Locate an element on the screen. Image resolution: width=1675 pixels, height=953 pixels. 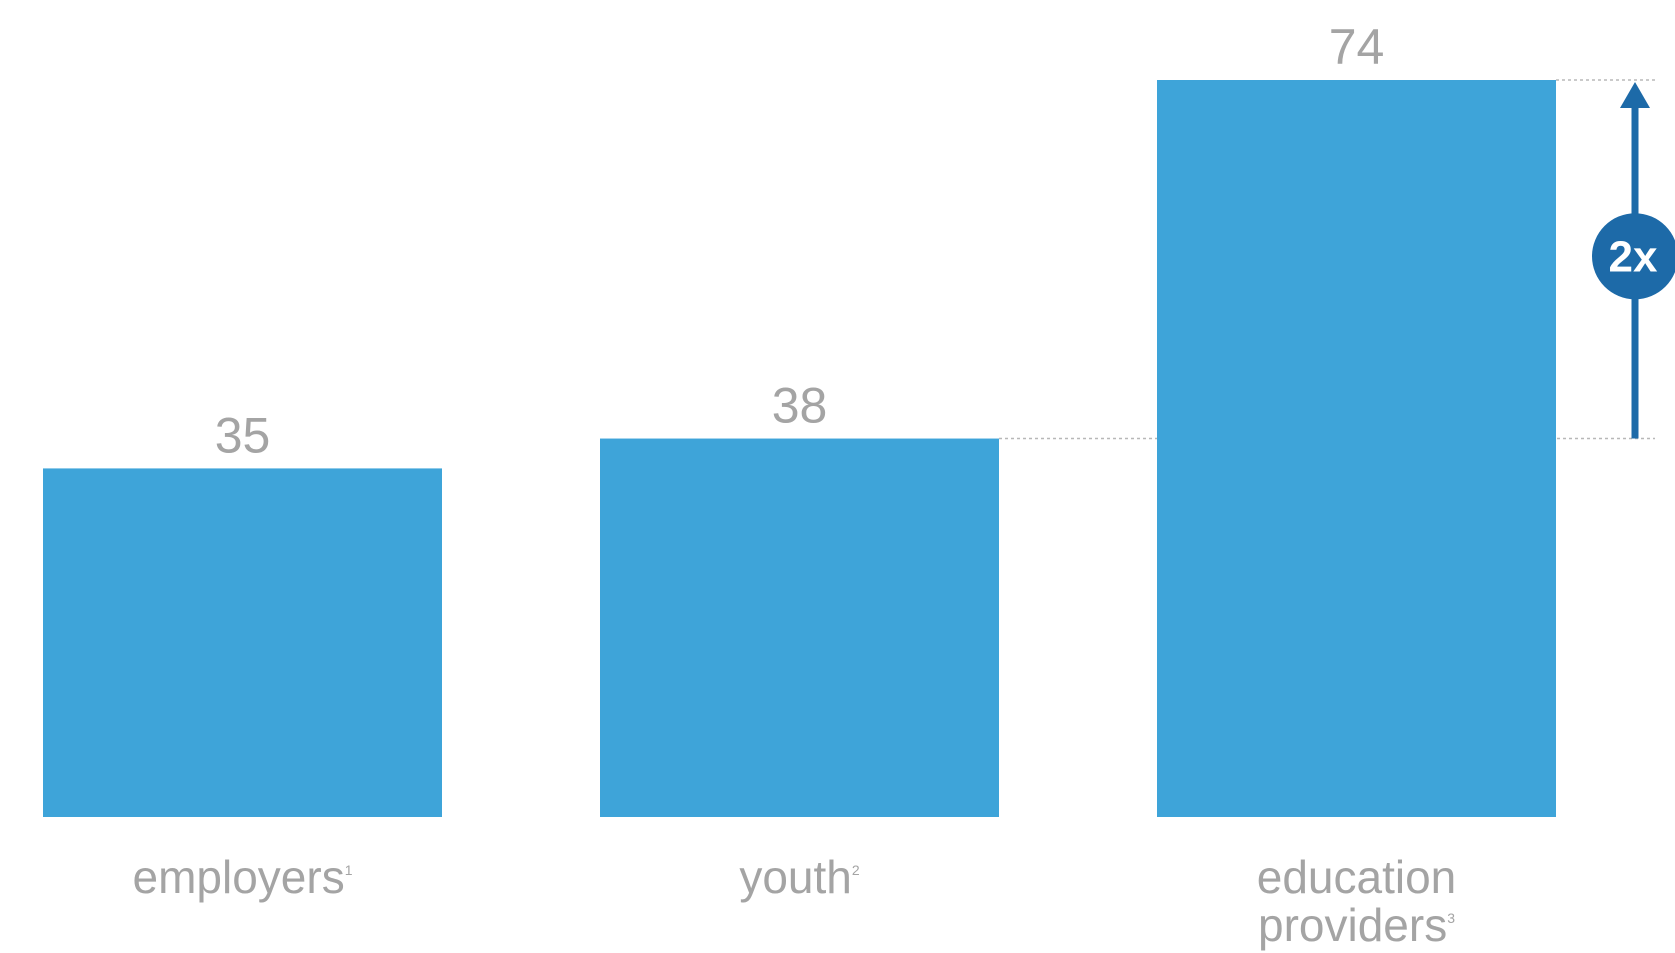
arrow-up-icon is located at coordinates (1635, 95).